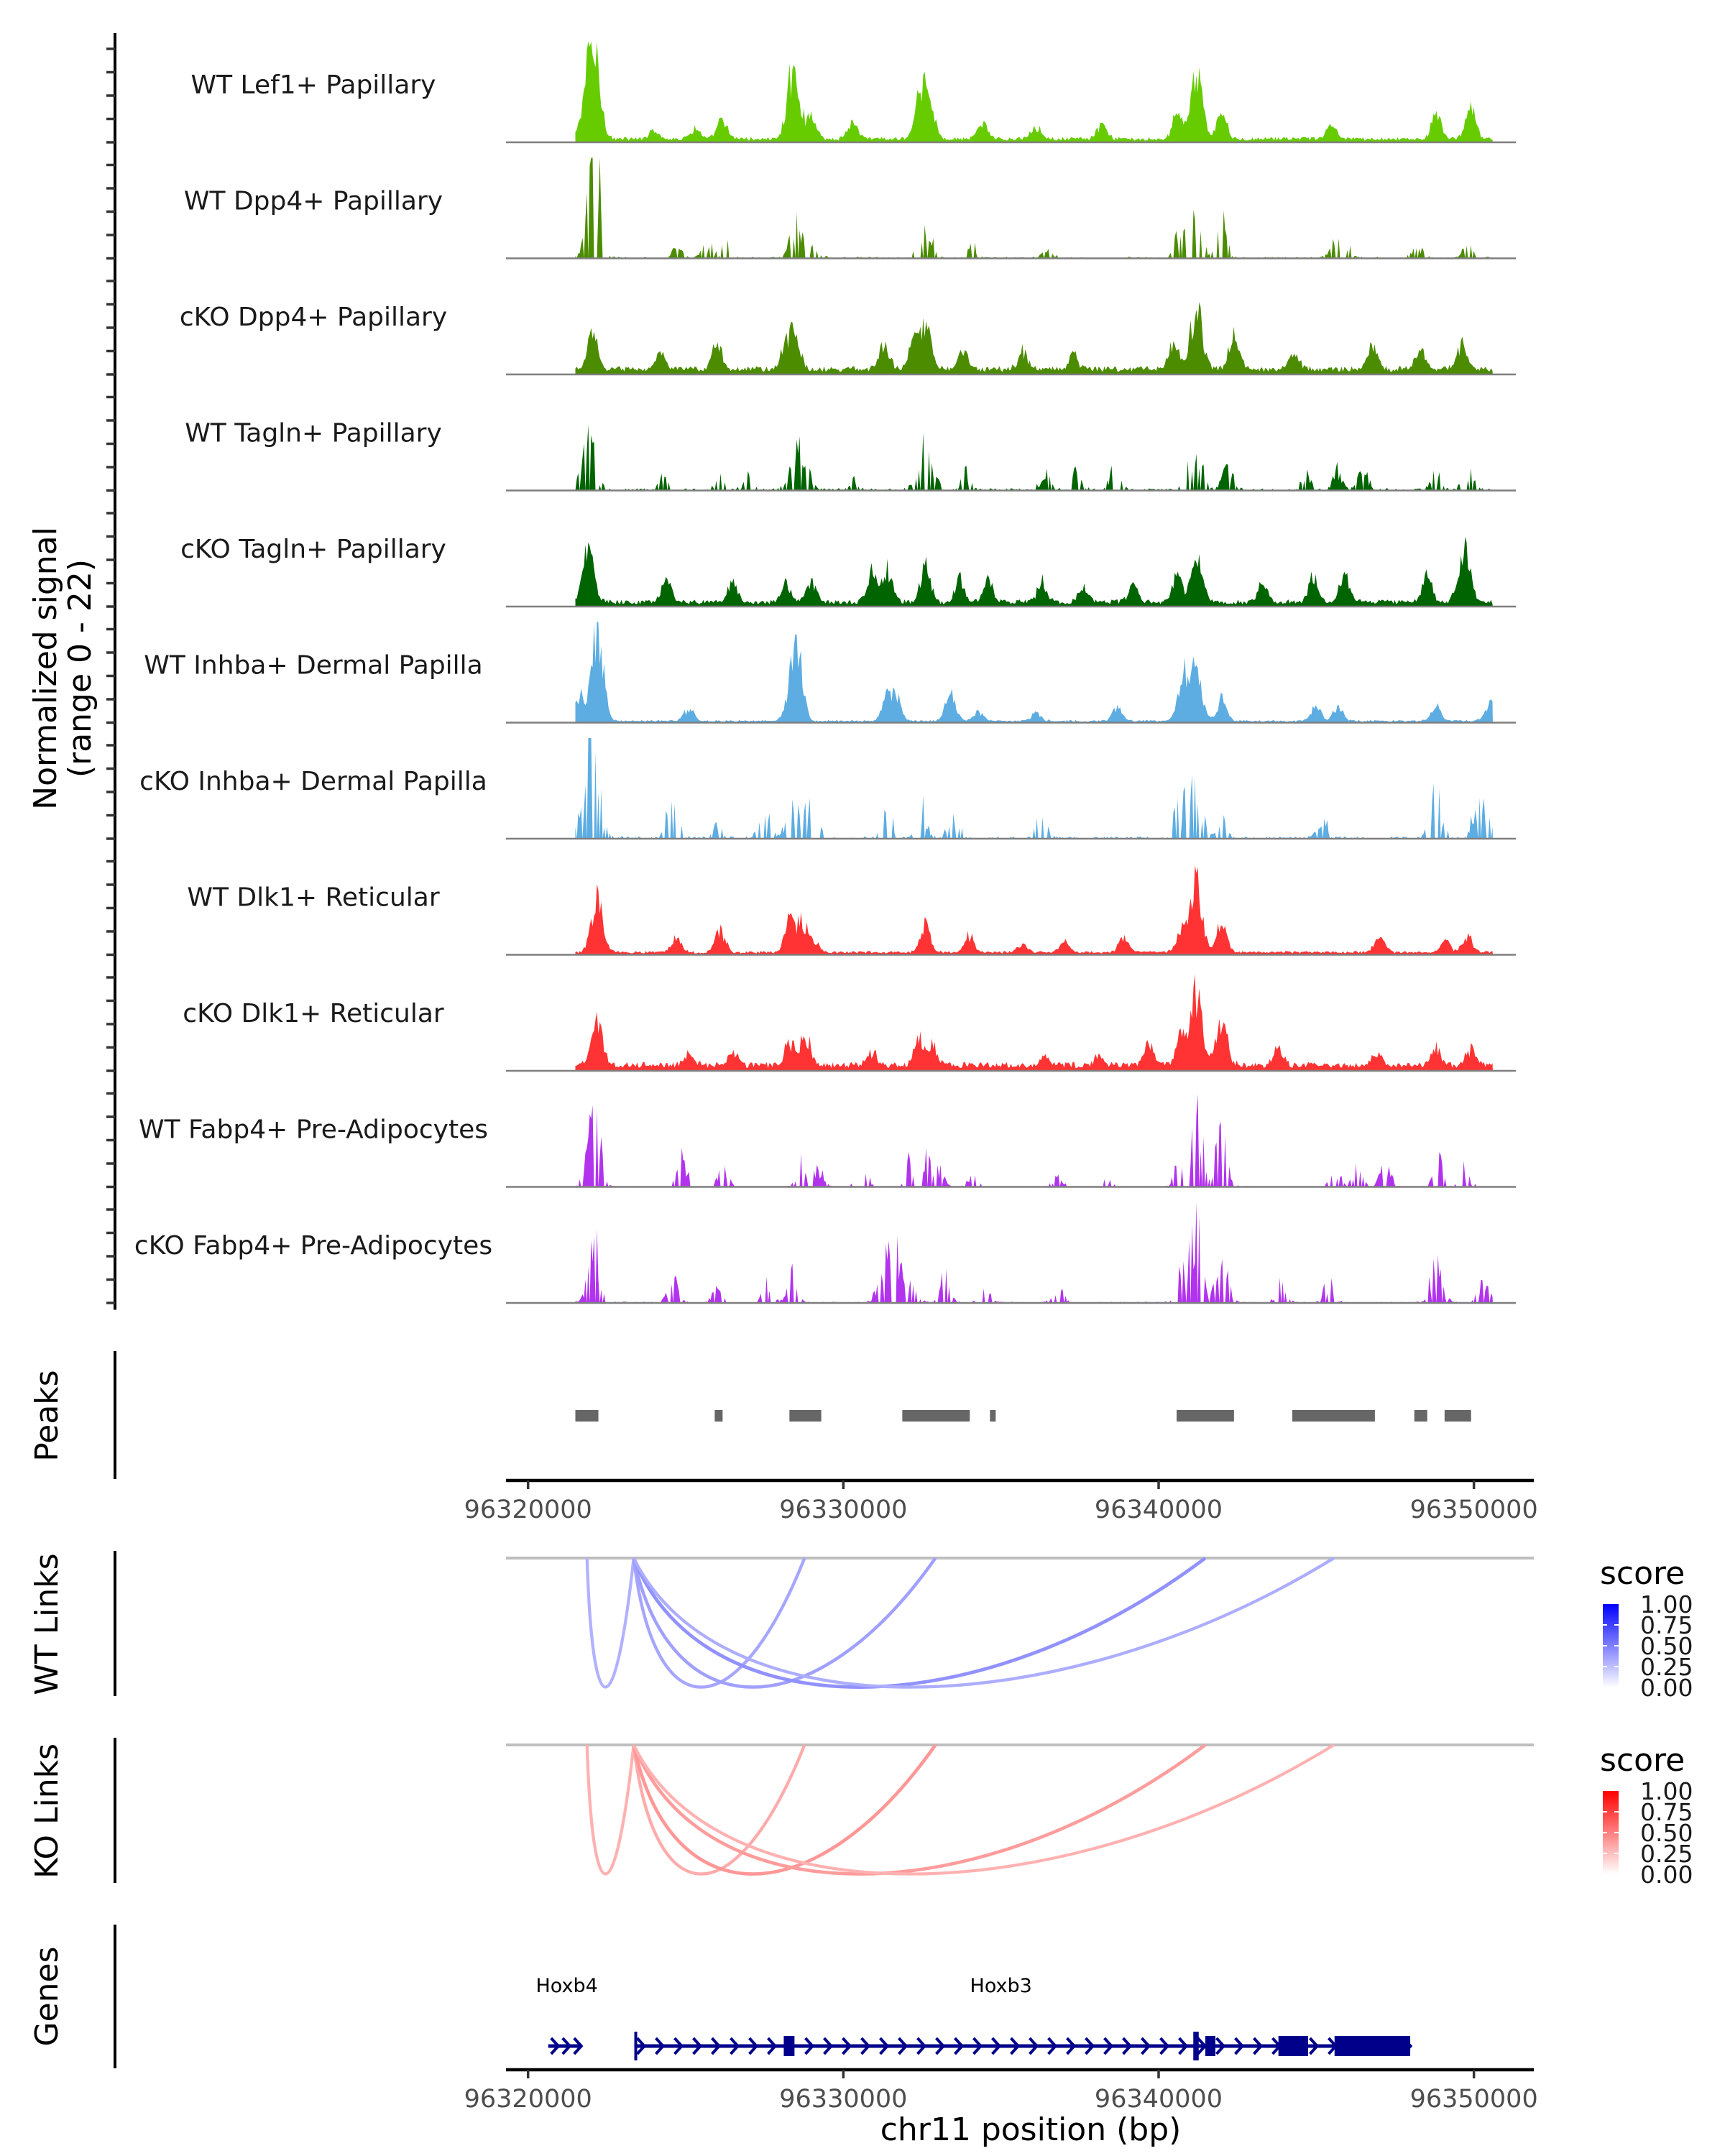 The image size is (1725, 2156). Describe the element at coordinates (47, 1415) in the screenshot. I see `peaks-title: Peaks` at that location.